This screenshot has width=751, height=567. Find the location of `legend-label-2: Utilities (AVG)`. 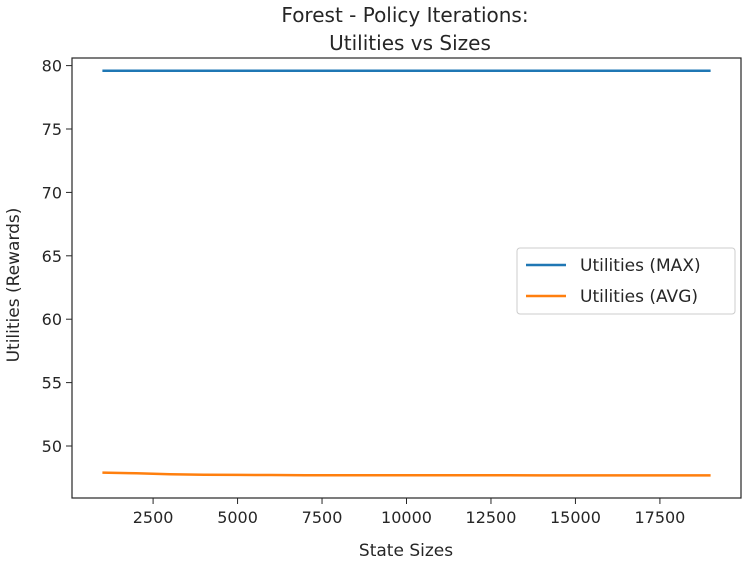

legend-label-2: Utilities (AVG) is located at coordinates (639, 297).